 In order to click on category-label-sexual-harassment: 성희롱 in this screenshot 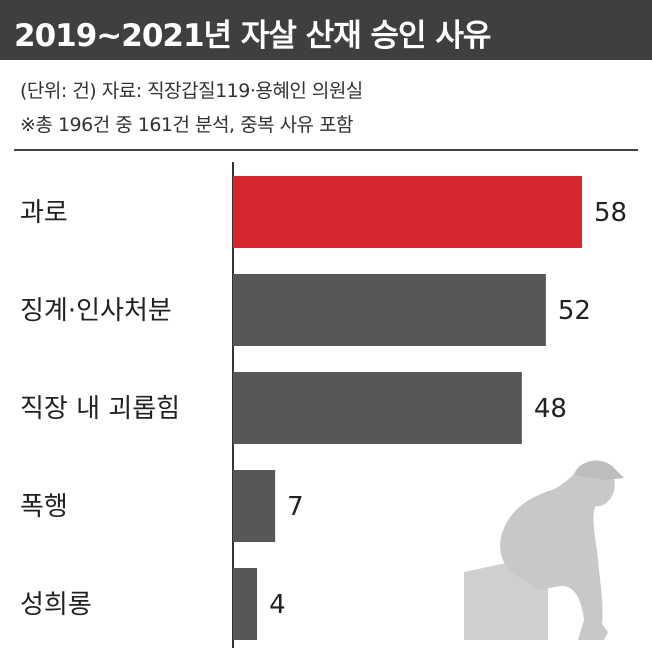, I will do `click(56, 605)`.